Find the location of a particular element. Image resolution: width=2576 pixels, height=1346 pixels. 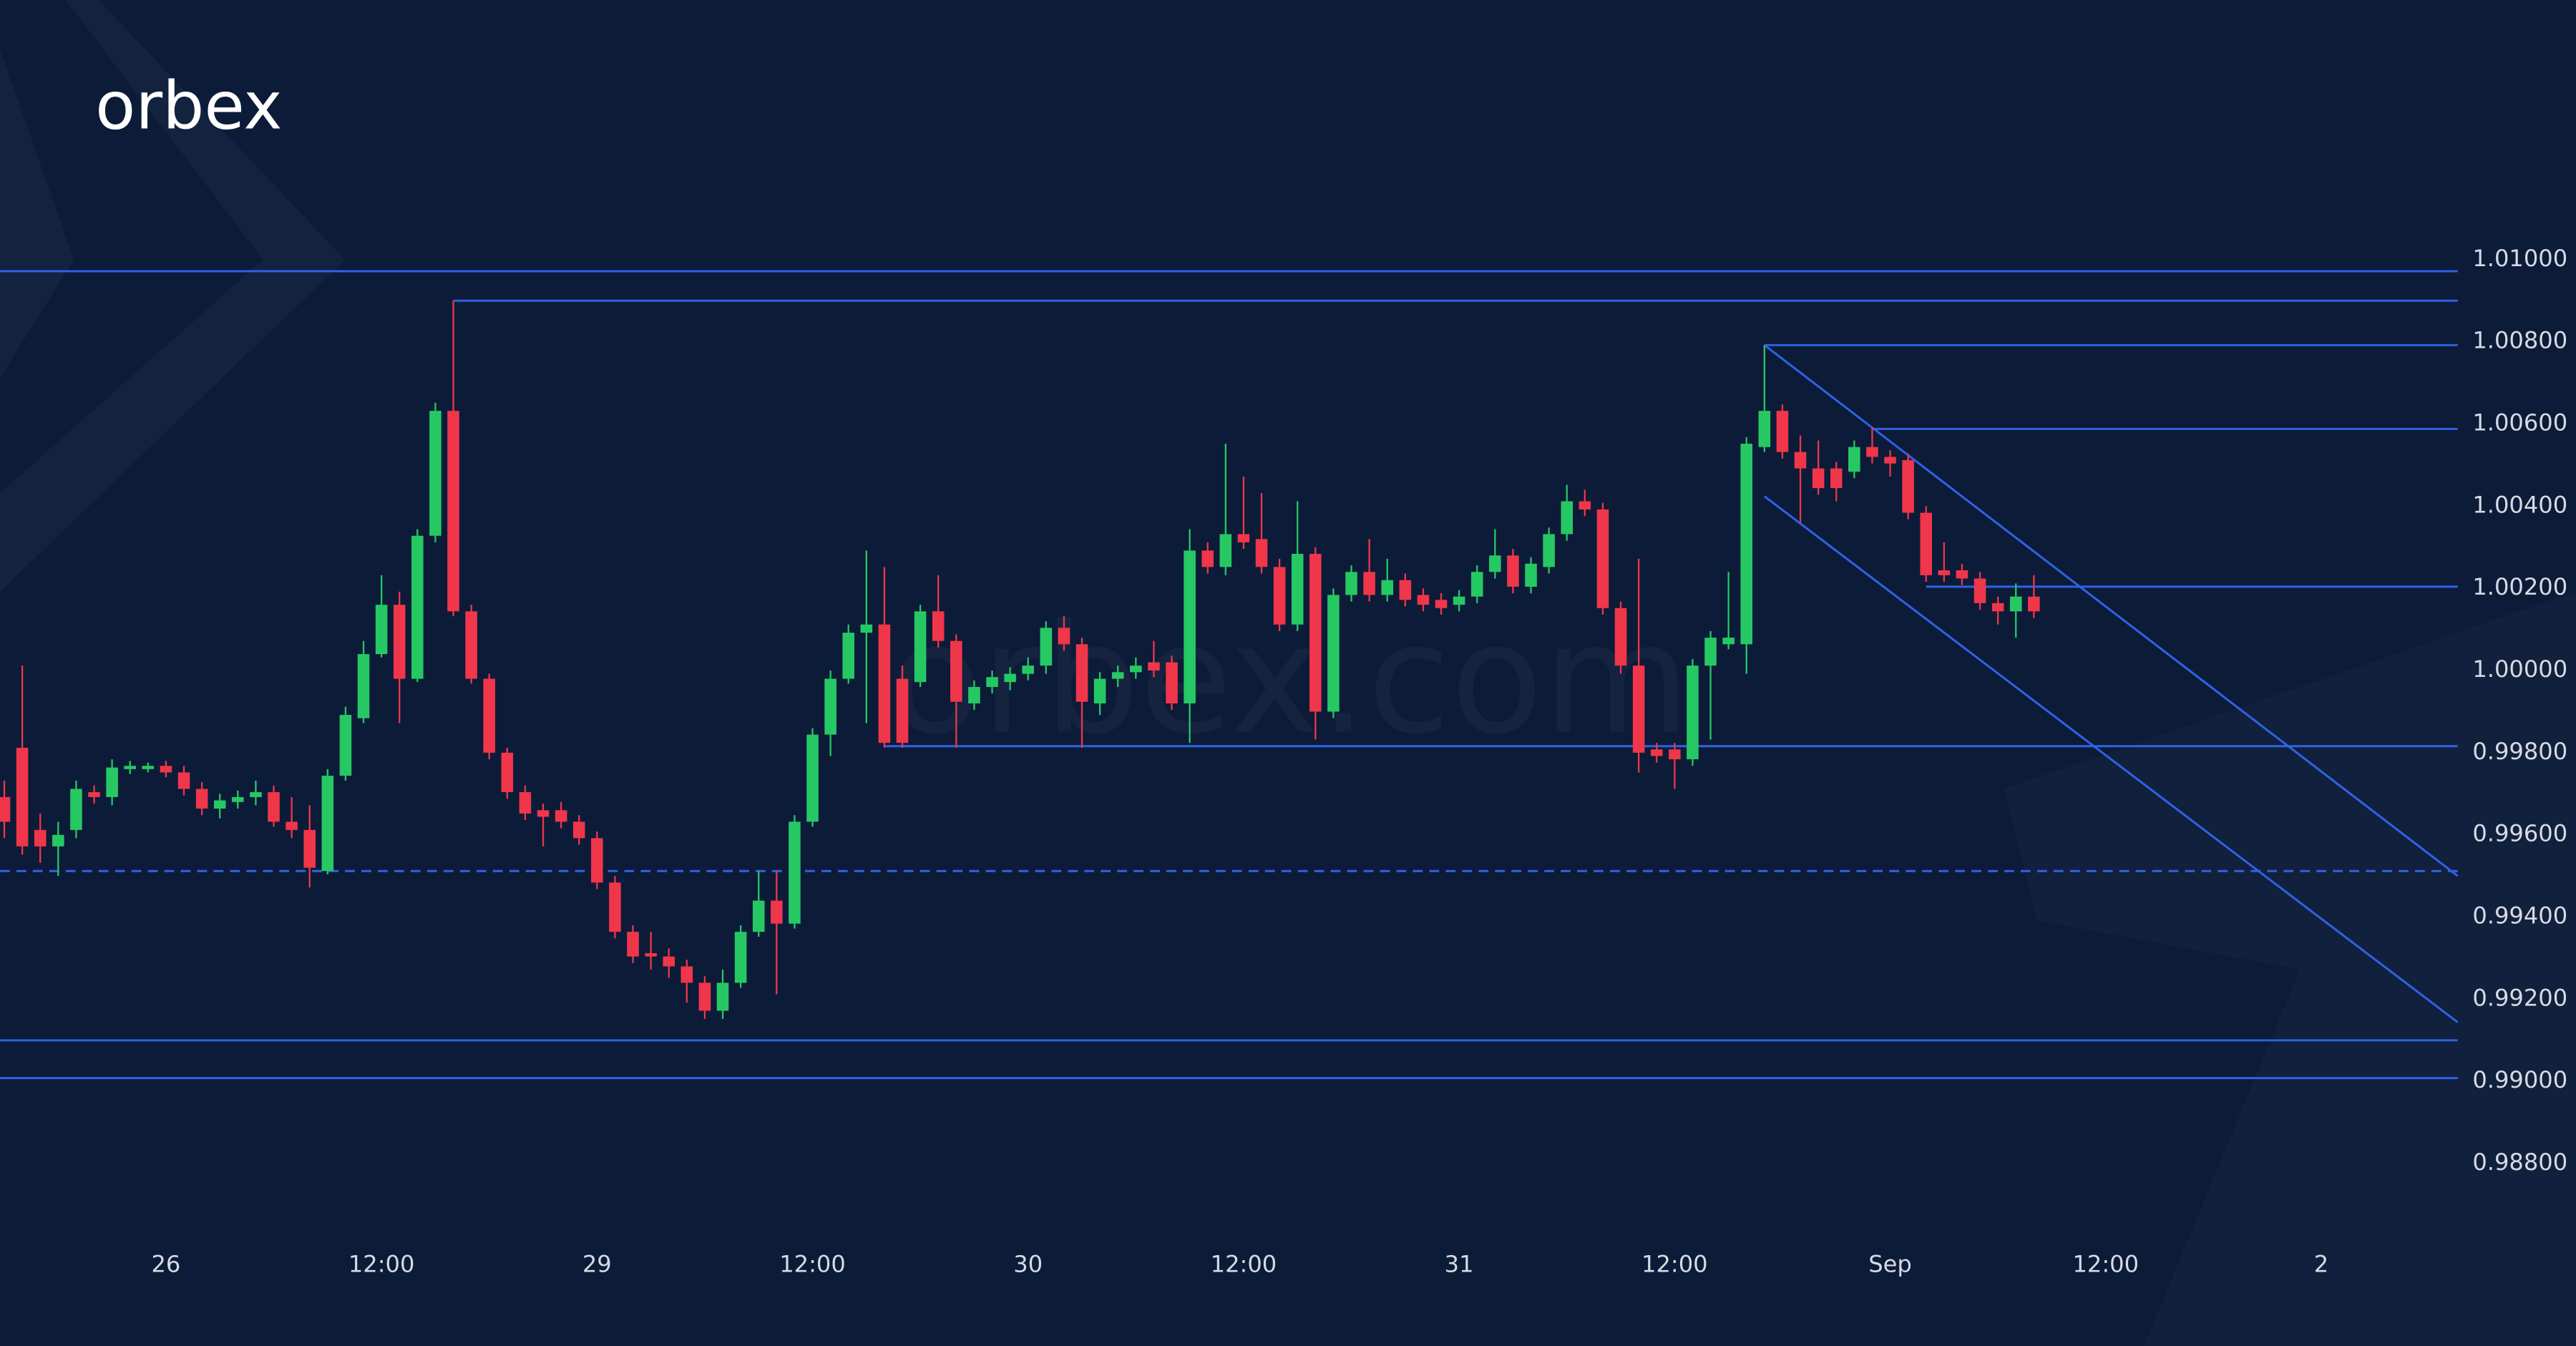

y-tick-label: 0.99800 is located at coordinates (2519, 751).